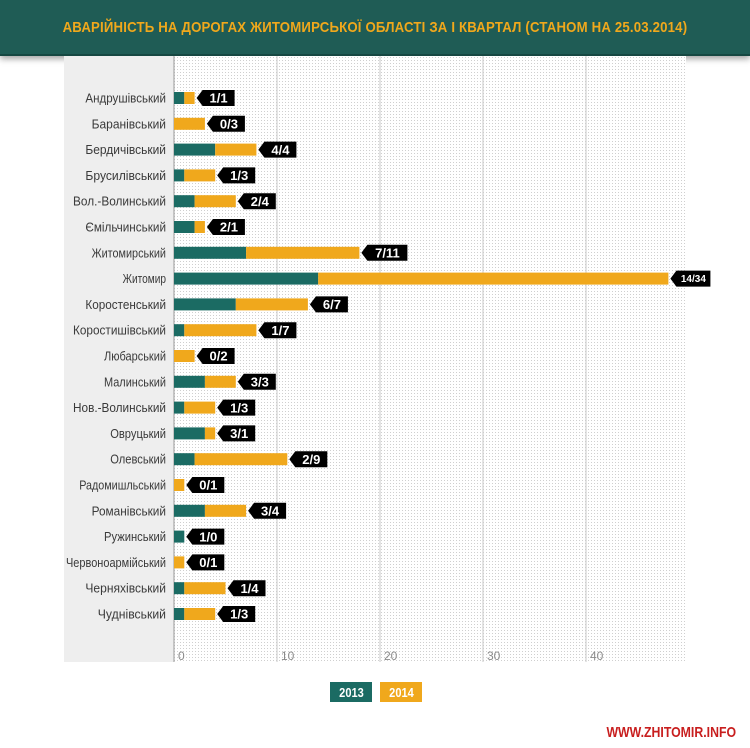  I want to click on data-label-text: 1/7, so click(280, 330).